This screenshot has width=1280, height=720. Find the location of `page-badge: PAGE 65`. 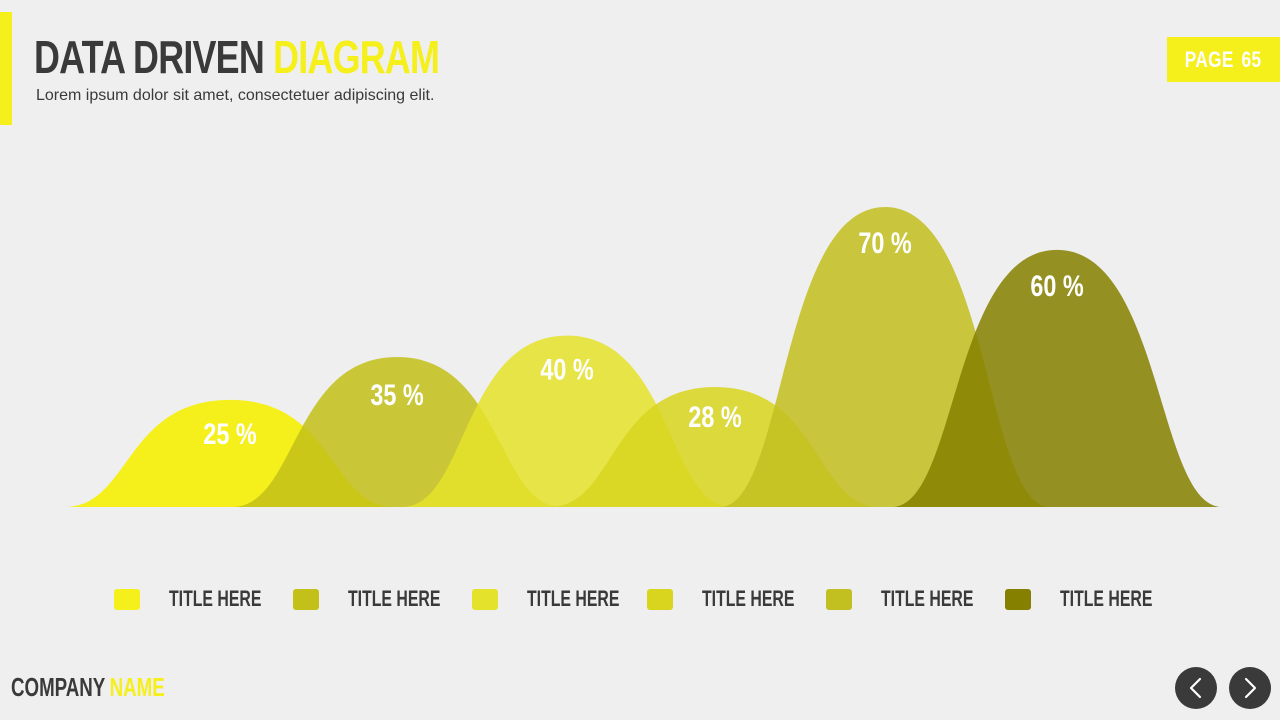

page-badge: PAGE 65 is located at coordinates (1223, 59).